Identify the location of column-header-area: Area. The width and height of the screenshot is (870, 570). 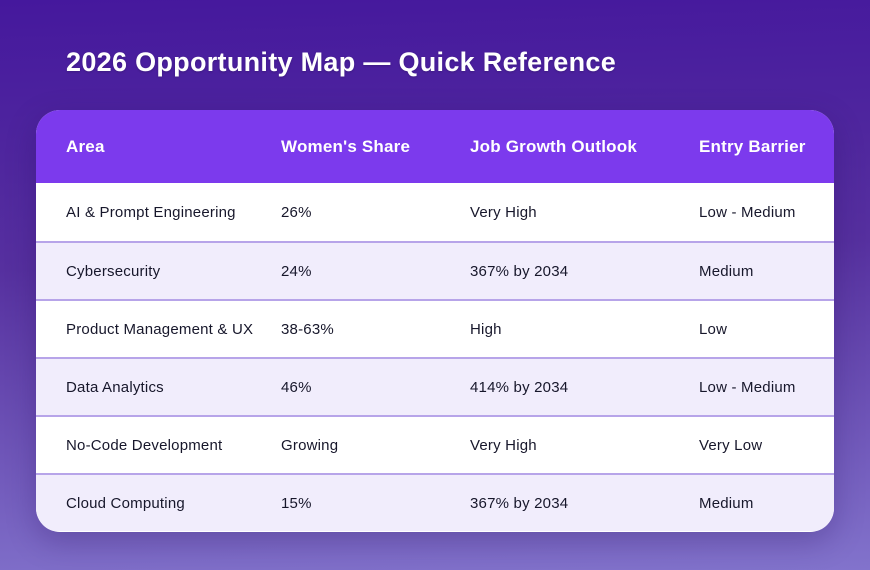
(85, 146).